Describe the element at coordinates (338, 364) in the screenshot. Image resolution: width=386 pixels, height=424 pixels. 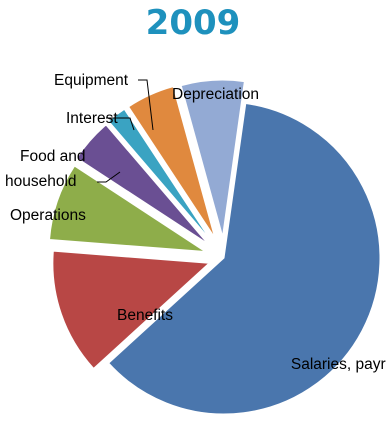
I see `salaries-label: Salaries, payroll` at that location.